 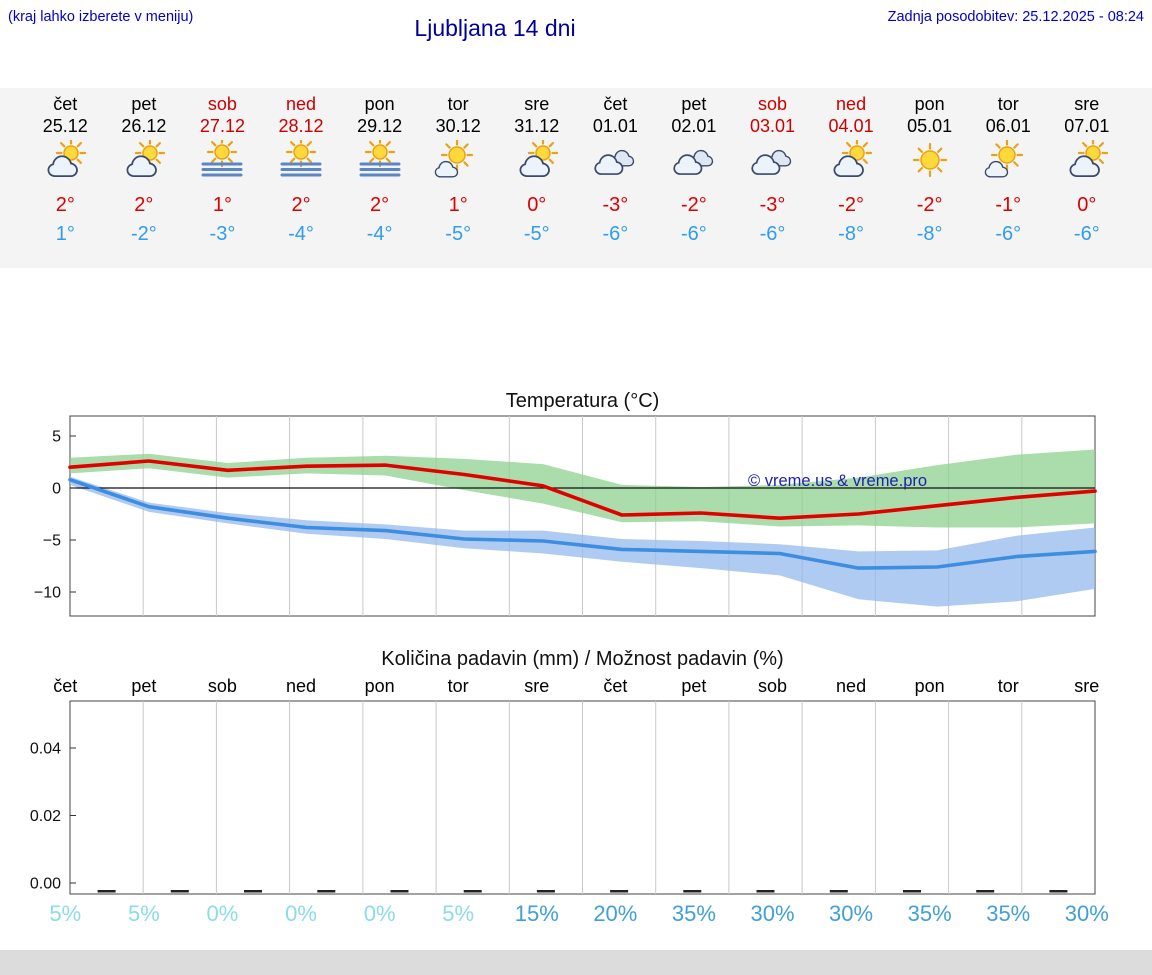 I want to click on day-date: 29.12, so click(x=380, y=126).